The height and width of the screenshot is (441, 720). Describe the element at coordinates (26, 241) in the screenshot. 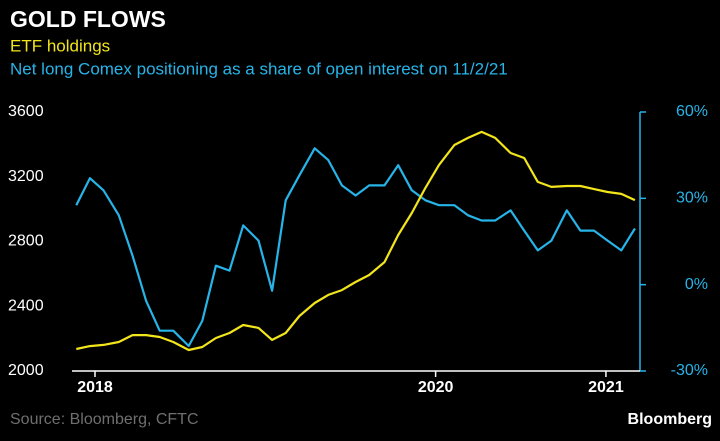

I see `y-tick-label: 2800` at that location.